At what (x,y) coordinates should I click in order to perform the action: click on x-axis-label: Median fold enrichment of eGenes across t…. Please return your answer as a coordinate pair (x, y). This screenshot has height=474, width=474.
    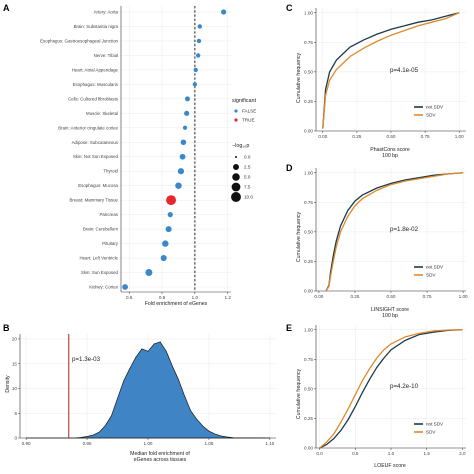
    Looking at the image, I should click on (160, 457).